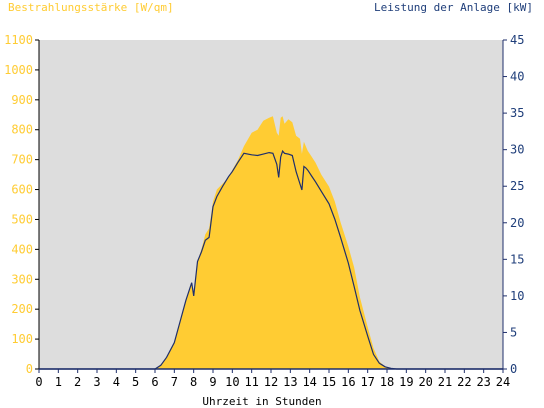 This screenshot has height=408, width=544. I want to click on y-left-tick-label: 500, so click(22, 219).